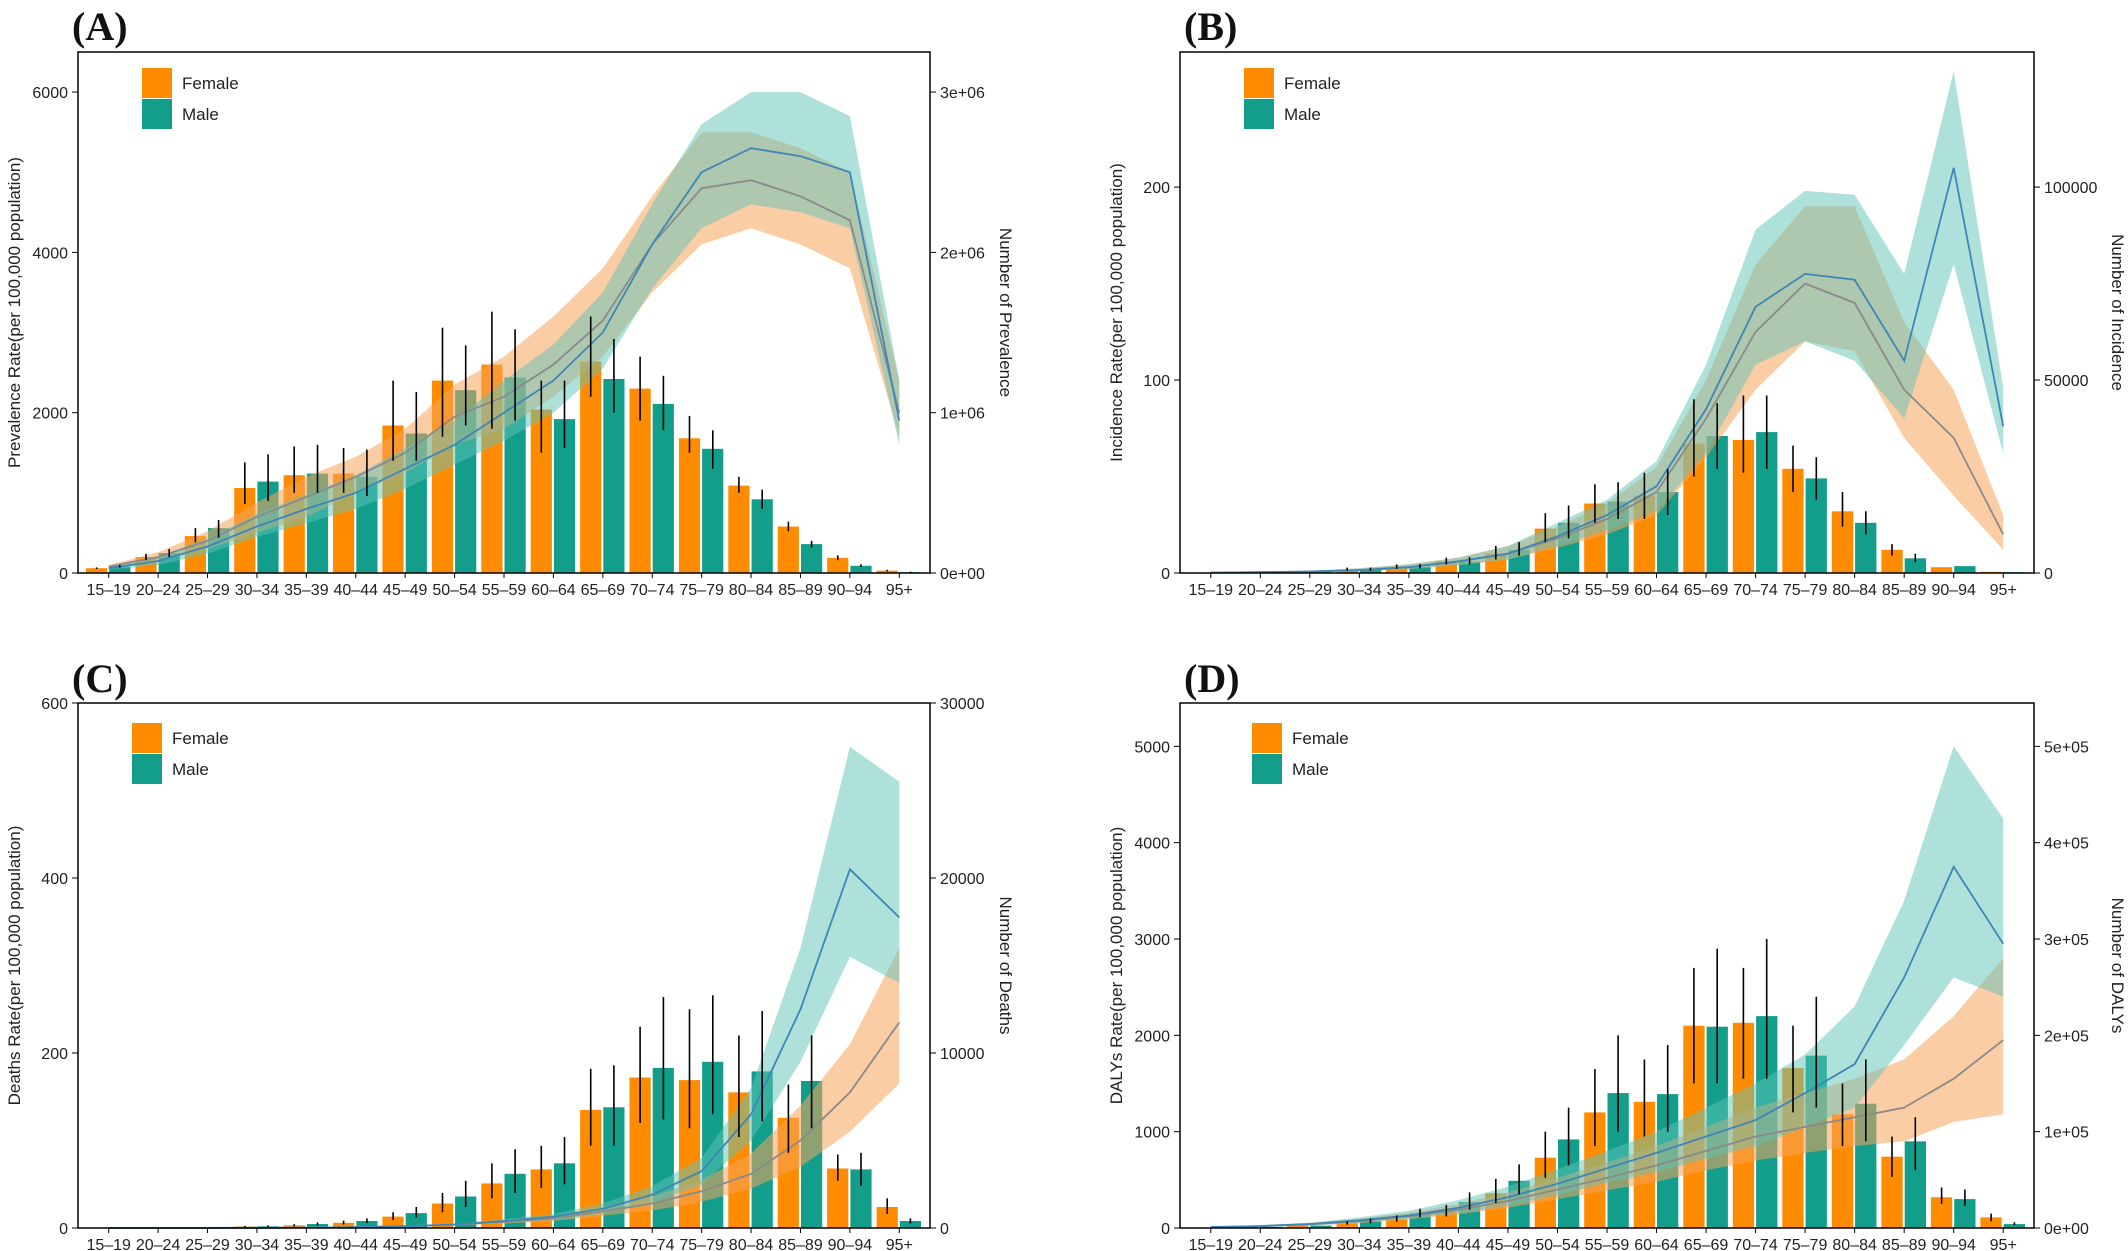 The width and height of the screenshot is (2128, 1251). Describe the element at coordinates (2003, 590) in the screenshot. I see `x-tick-label: 95+` at that location.